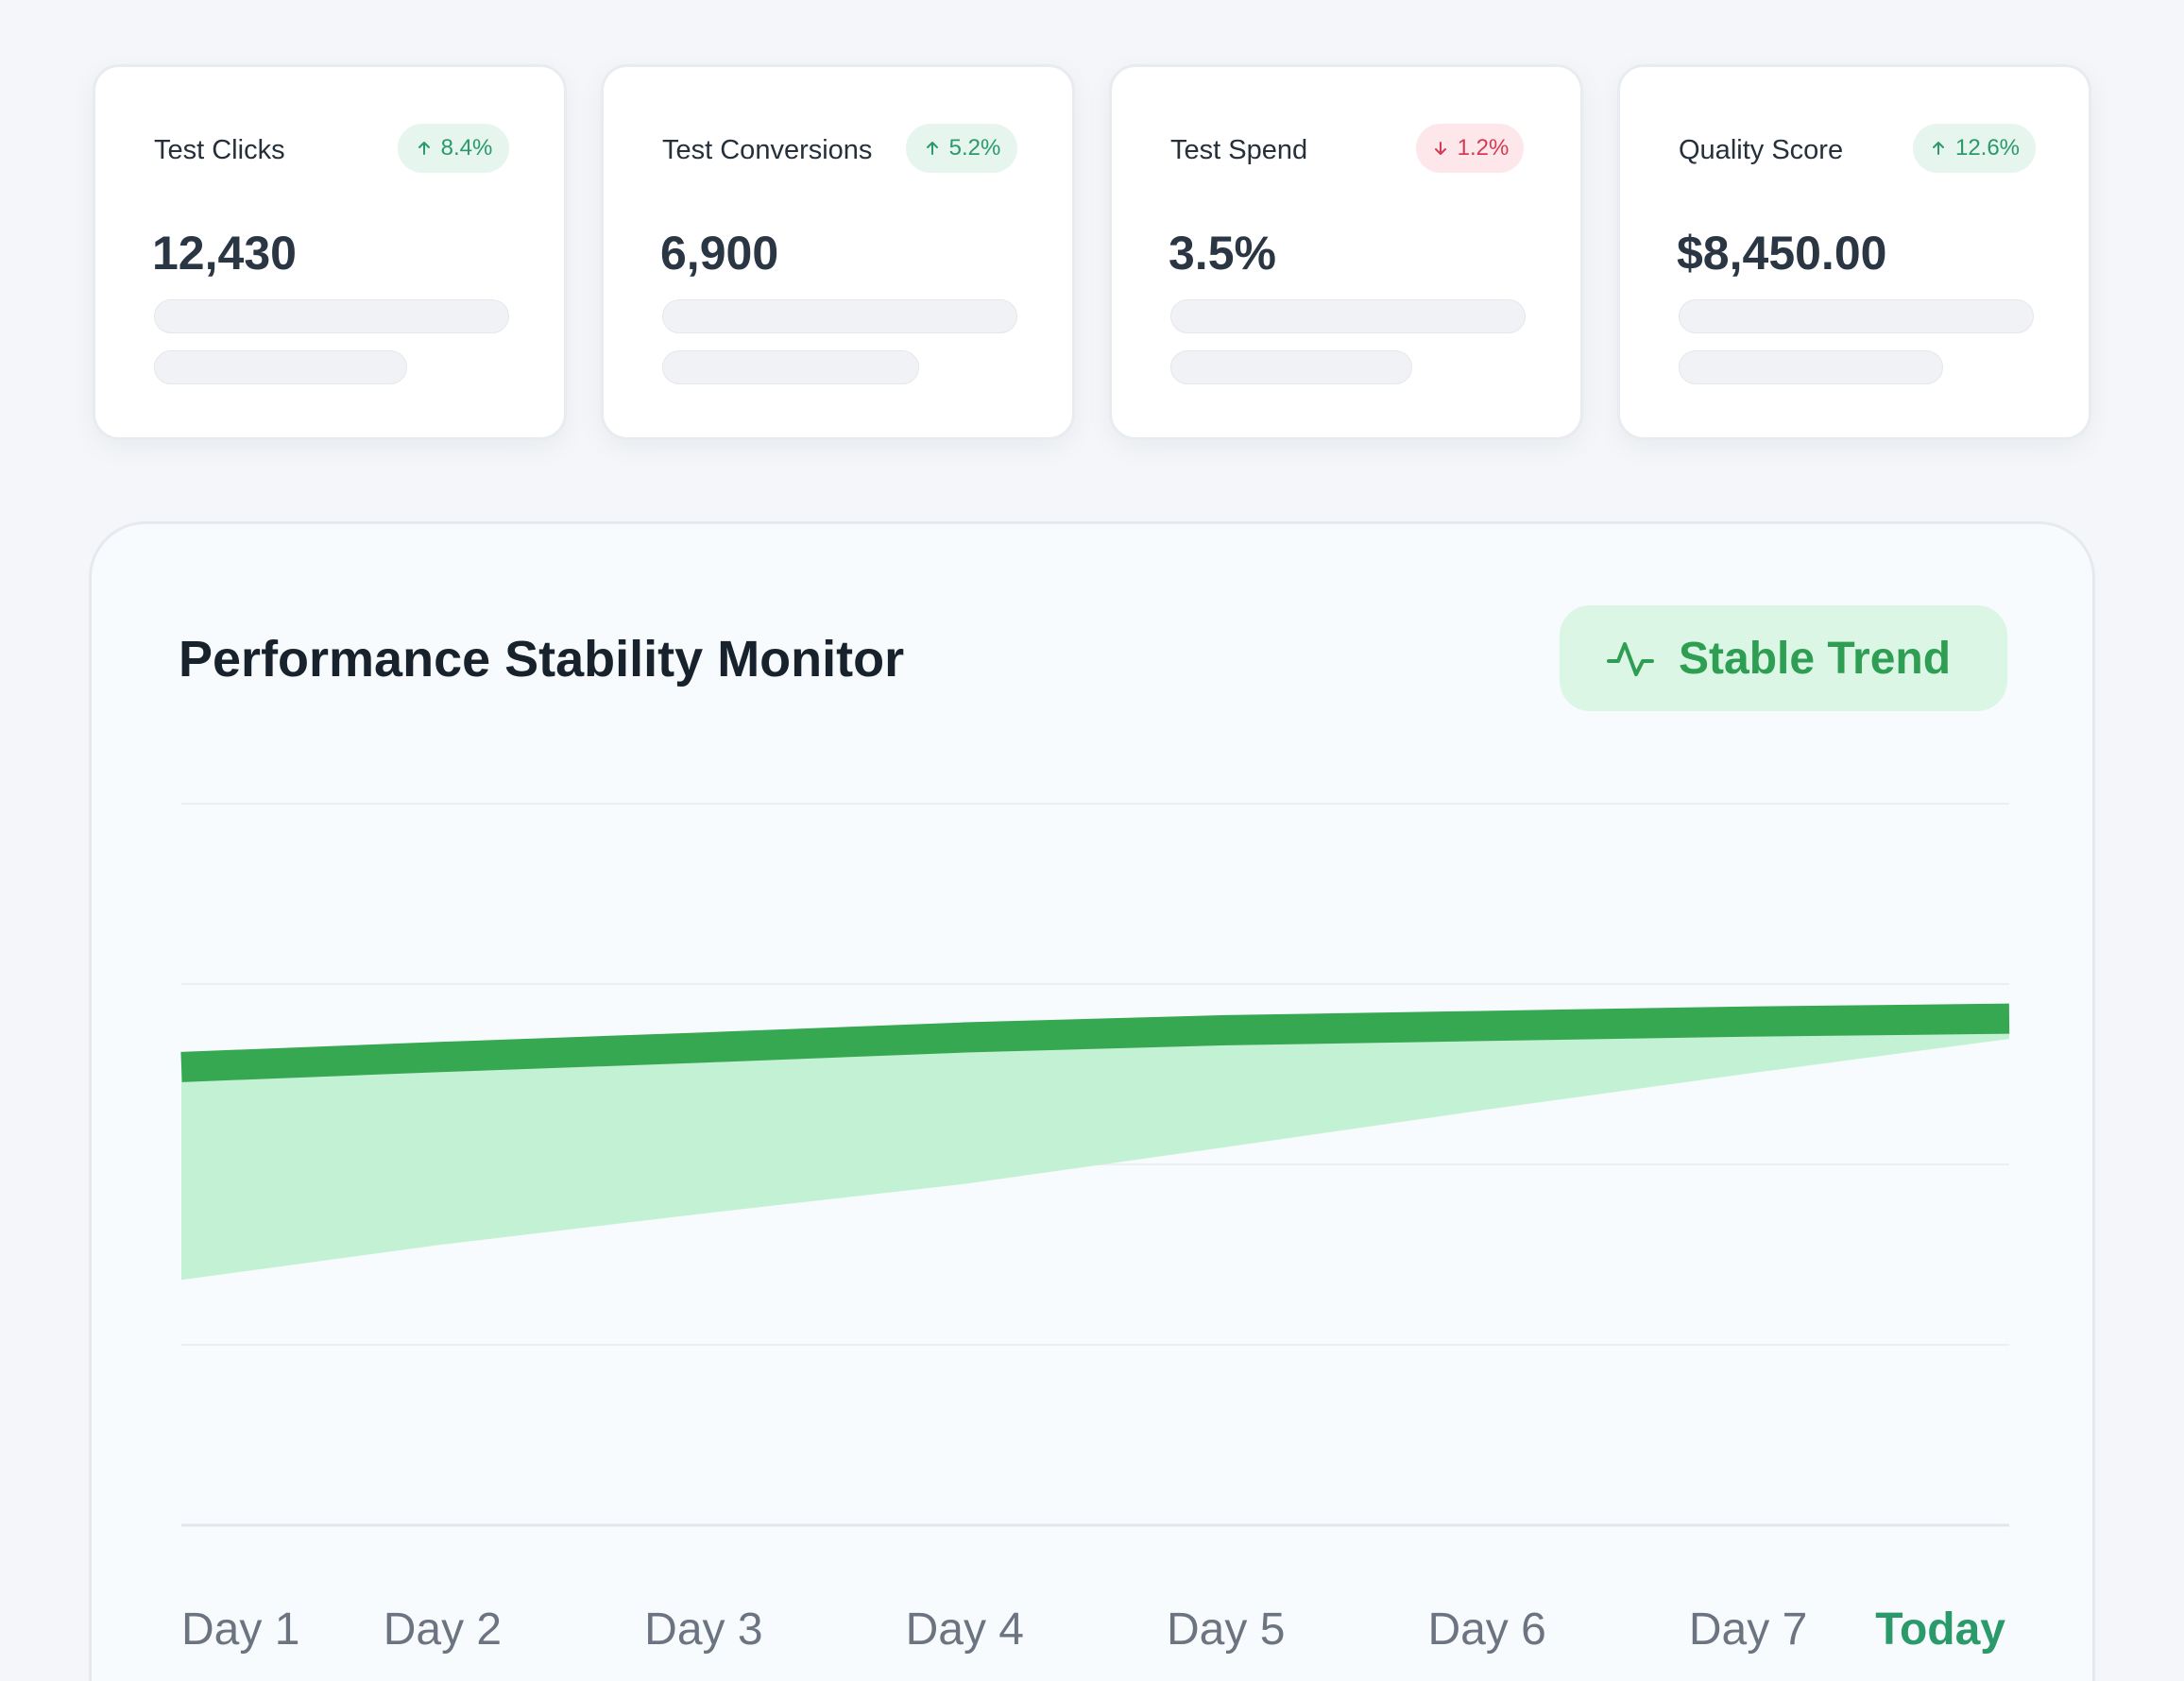 This screenshot has height=1681, width=2184. What do you see at coordinates (1440, 149) in the screenshot?
I see `arrow-down-icon` at bounding box center [1440, 149].